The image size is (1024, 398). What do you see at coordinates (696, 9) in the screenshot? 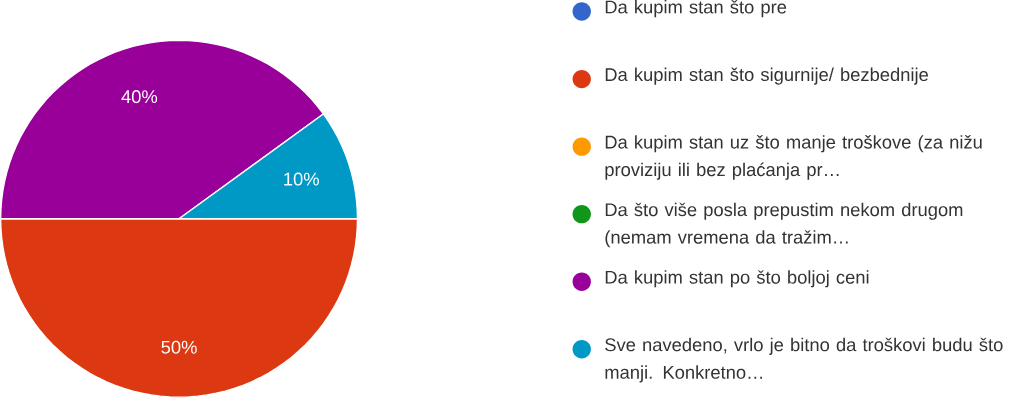
I see `legend-label: Da kupim stan što pre` at bounding box center [696, 9].